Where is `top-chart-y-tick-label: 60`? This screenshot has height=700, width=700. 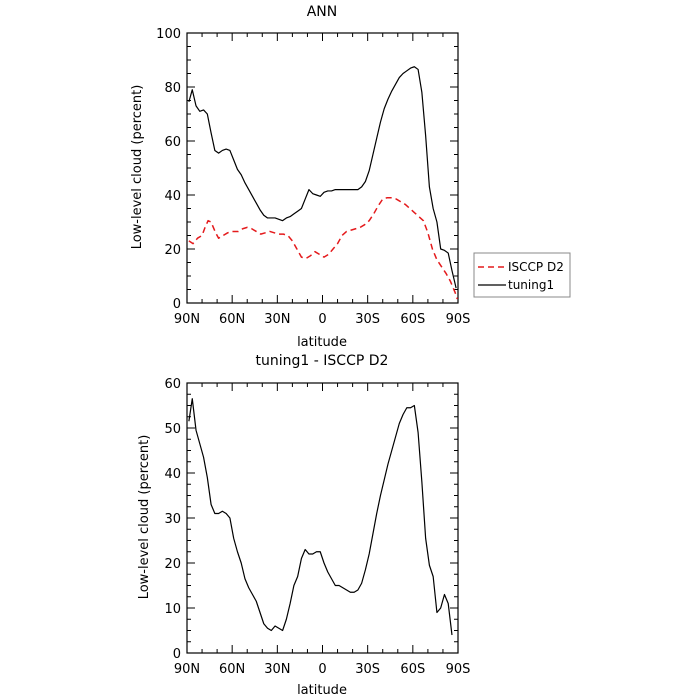 top-chart-y-tick-label: 60 is located at coordinates (172, 142).